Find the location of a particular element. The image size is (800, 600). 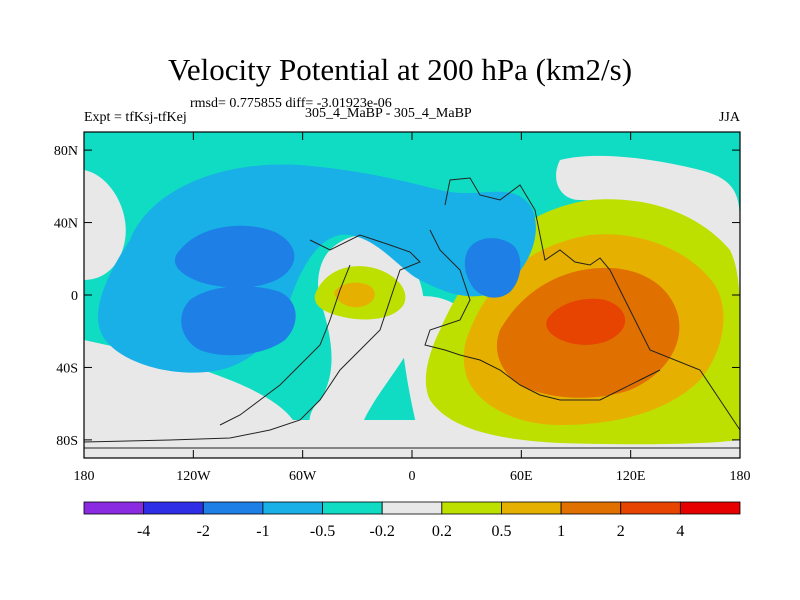

colorbar-label: 1 is located at coordinates (561, 531).